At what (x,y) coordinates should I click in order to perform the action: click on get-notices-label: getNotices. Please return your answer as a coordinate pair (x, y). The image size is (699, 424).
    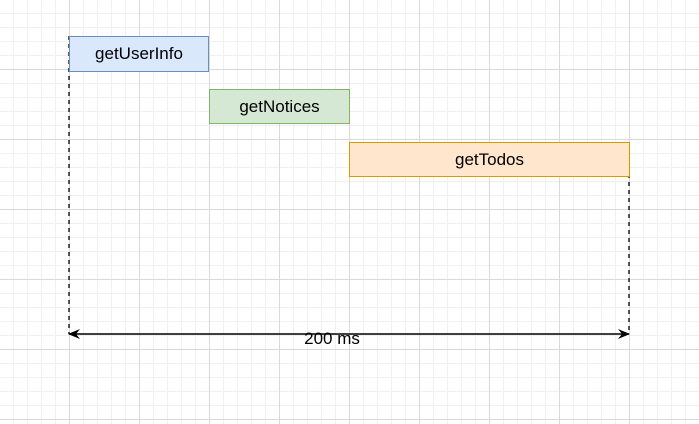
    Looking at the image, I should click on (279, 106).